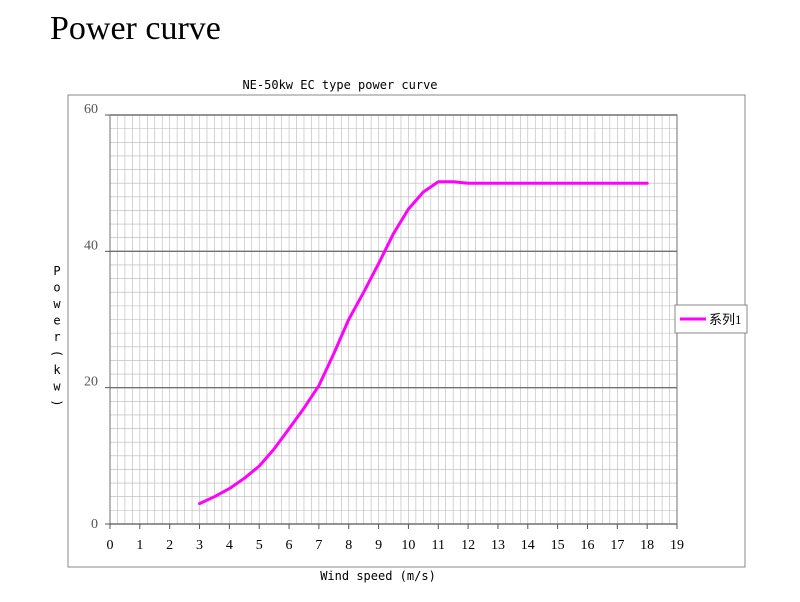 This screenshot has width=800, height=602. I want to click on y-axis-label-char: r, so click(56, 337).